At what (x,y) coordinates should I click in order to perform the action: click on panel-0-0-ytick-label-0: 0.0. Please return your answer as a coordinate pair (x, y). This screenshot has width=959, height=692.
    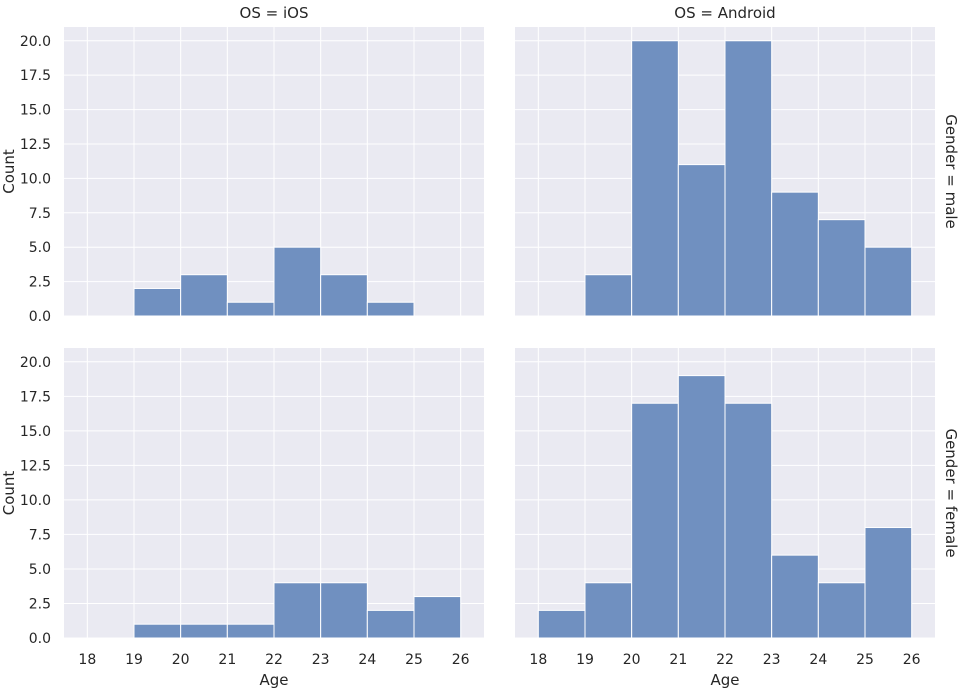
    Looking at the image, I should click on (40, 317).